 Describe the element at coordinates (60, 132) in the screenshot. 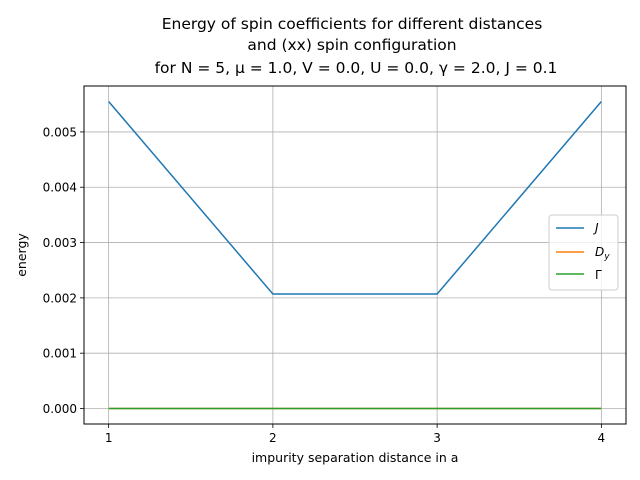

I see `y-tick-label: 0.005` at that location.